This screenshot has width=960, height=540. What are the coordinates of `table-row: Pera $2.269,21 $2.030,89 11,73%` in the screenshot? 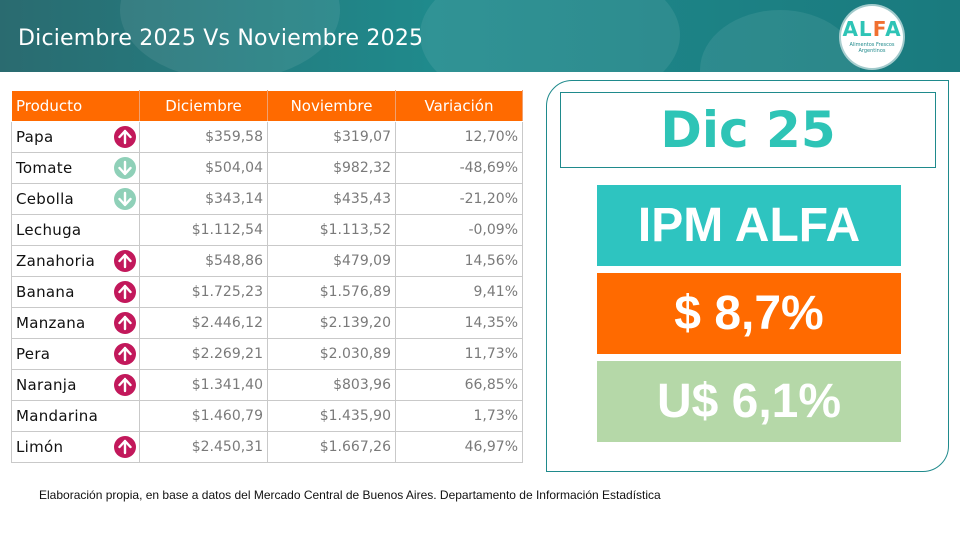 It's located at (267, 354).